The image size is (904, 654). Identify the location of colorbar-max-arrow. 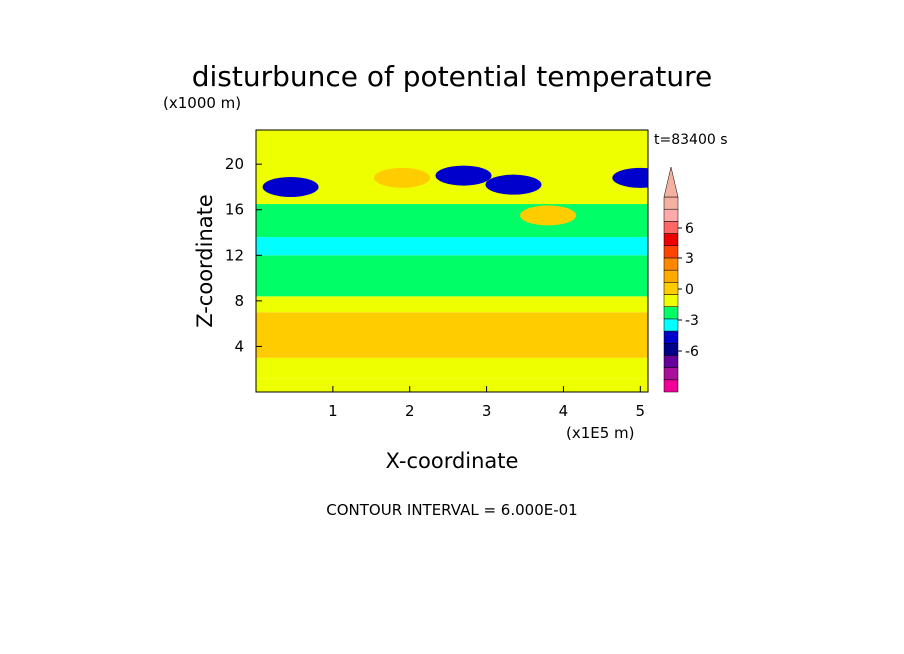
(671, 182).